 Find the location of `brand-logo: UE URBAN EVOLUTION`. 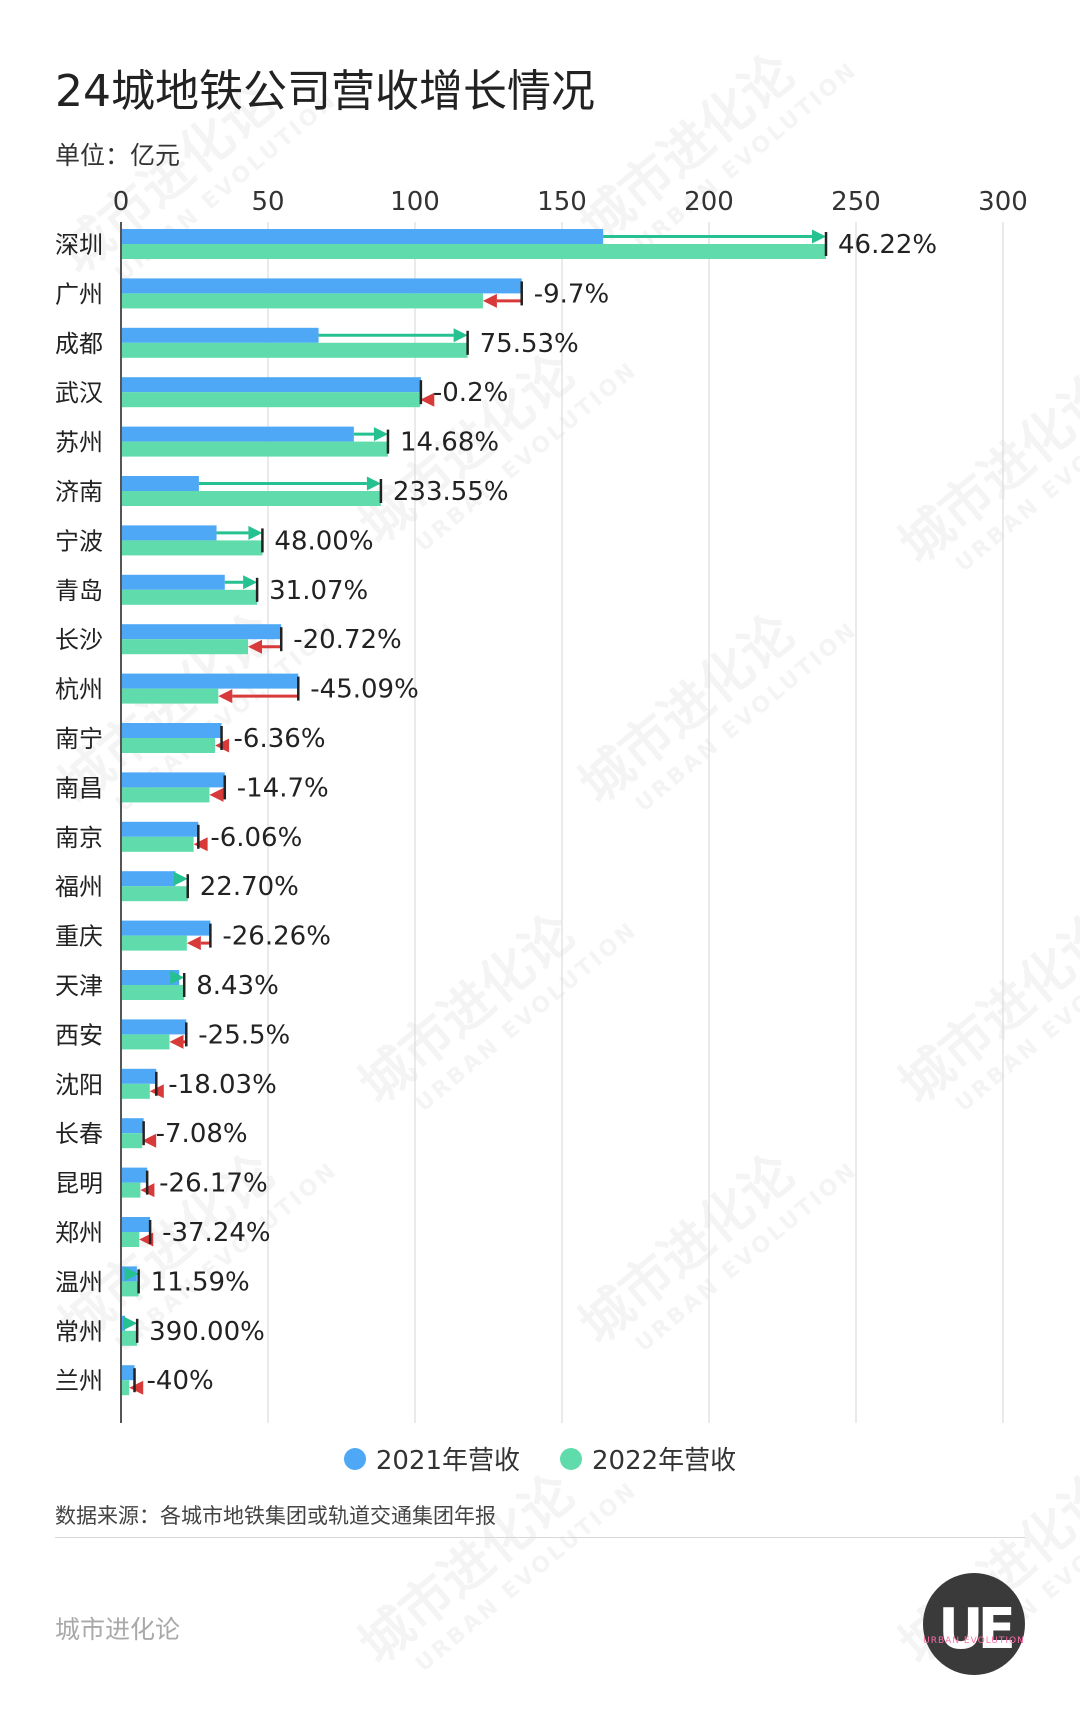

brand-logo: UE URBAN EVOLUTION is located at coordinates (974, 1624).